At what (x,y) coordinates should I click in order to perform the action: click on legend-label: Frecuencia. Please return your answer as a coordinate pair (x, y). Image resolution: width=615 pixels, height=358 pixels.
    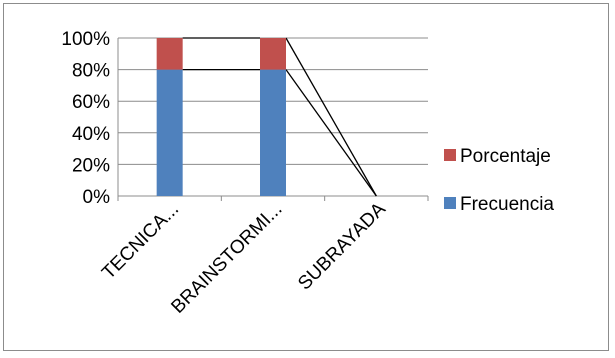
    Looking at the image, I should click on (507, 204).